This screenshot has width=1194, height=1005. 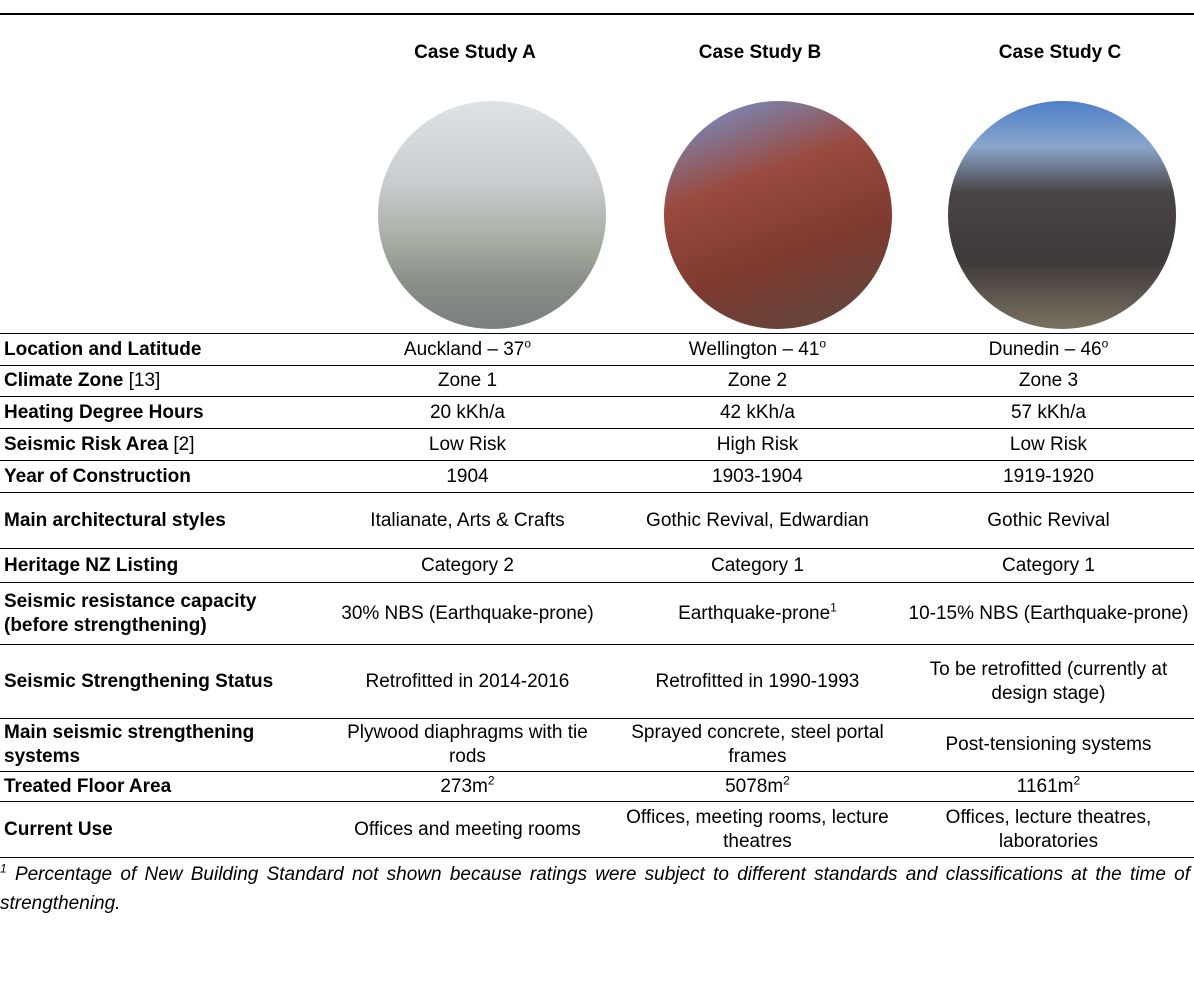 I want to click on table-cell: Dunedin – 46o, so click(x=1048, y=349).